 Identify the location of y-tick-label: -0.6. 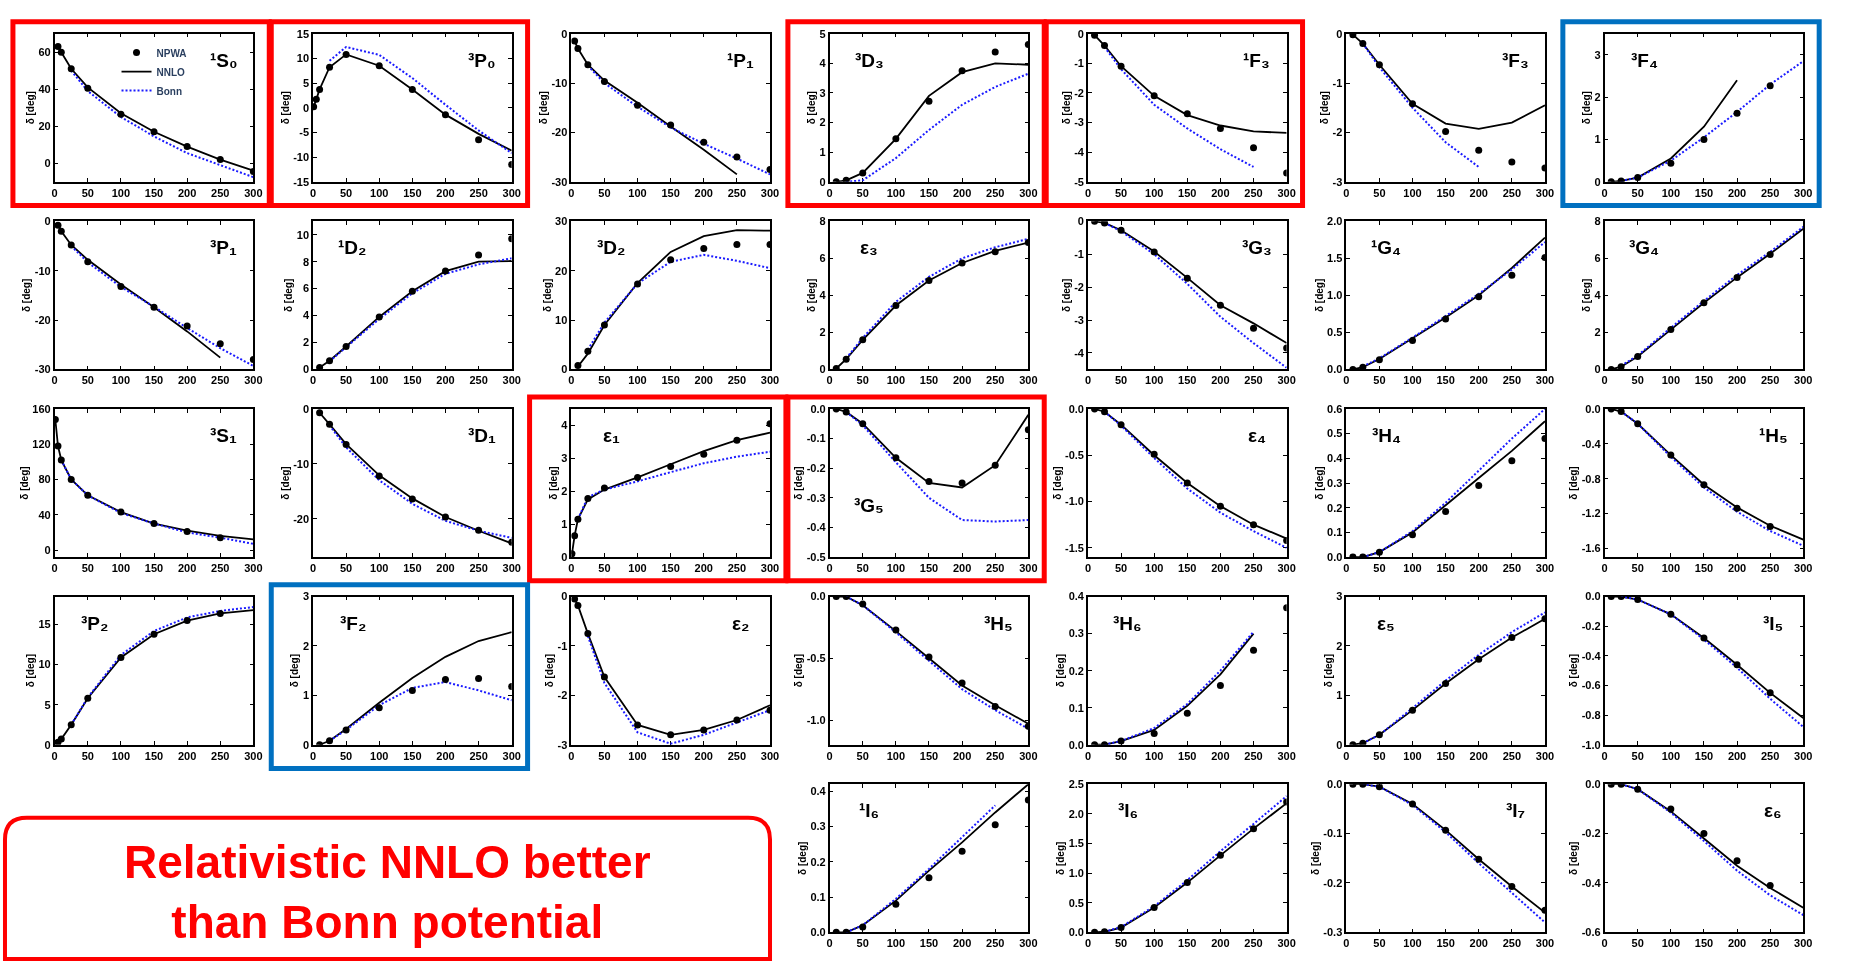
(1591, 932).